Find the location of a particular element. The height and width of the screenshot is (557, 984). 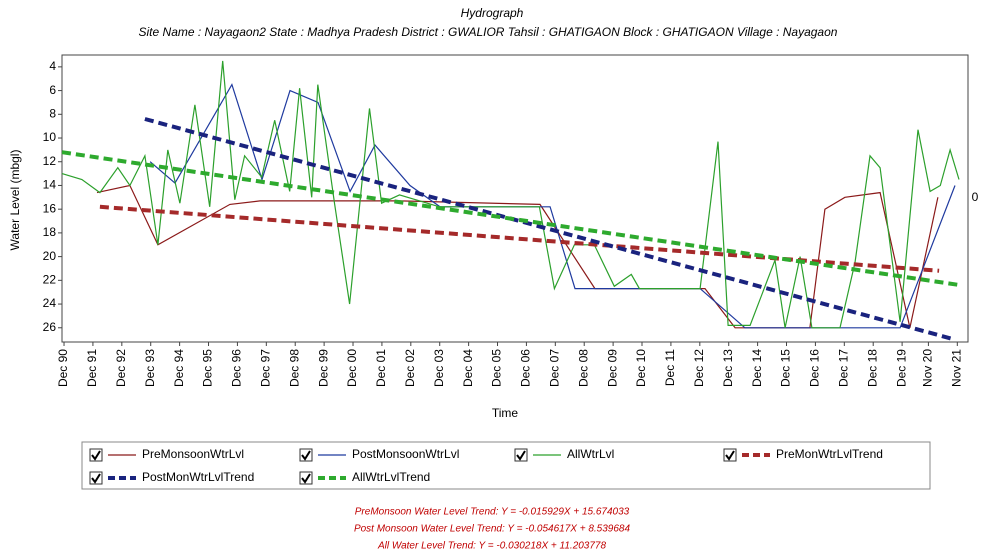

chart-title: Hydrograph is located at coordinates (492, 13).